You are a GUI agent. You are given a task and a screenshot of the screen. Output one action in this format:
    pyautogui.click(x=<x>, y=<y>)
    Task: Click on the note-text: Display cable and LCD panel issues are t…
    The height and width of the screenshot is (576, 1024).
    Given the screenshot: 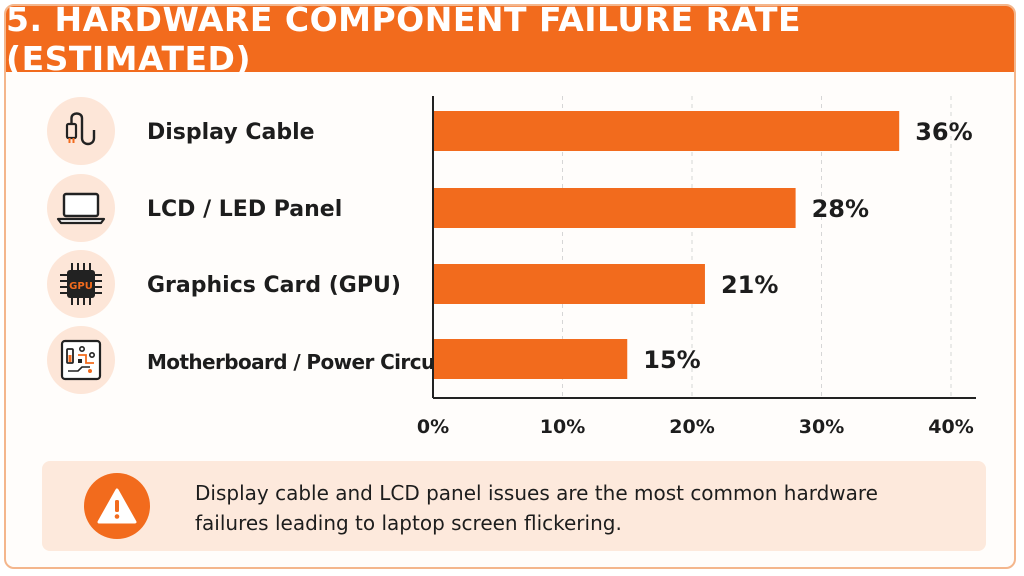 What is the action you would take?
    pyautogui.click(x=536, y=508)
    